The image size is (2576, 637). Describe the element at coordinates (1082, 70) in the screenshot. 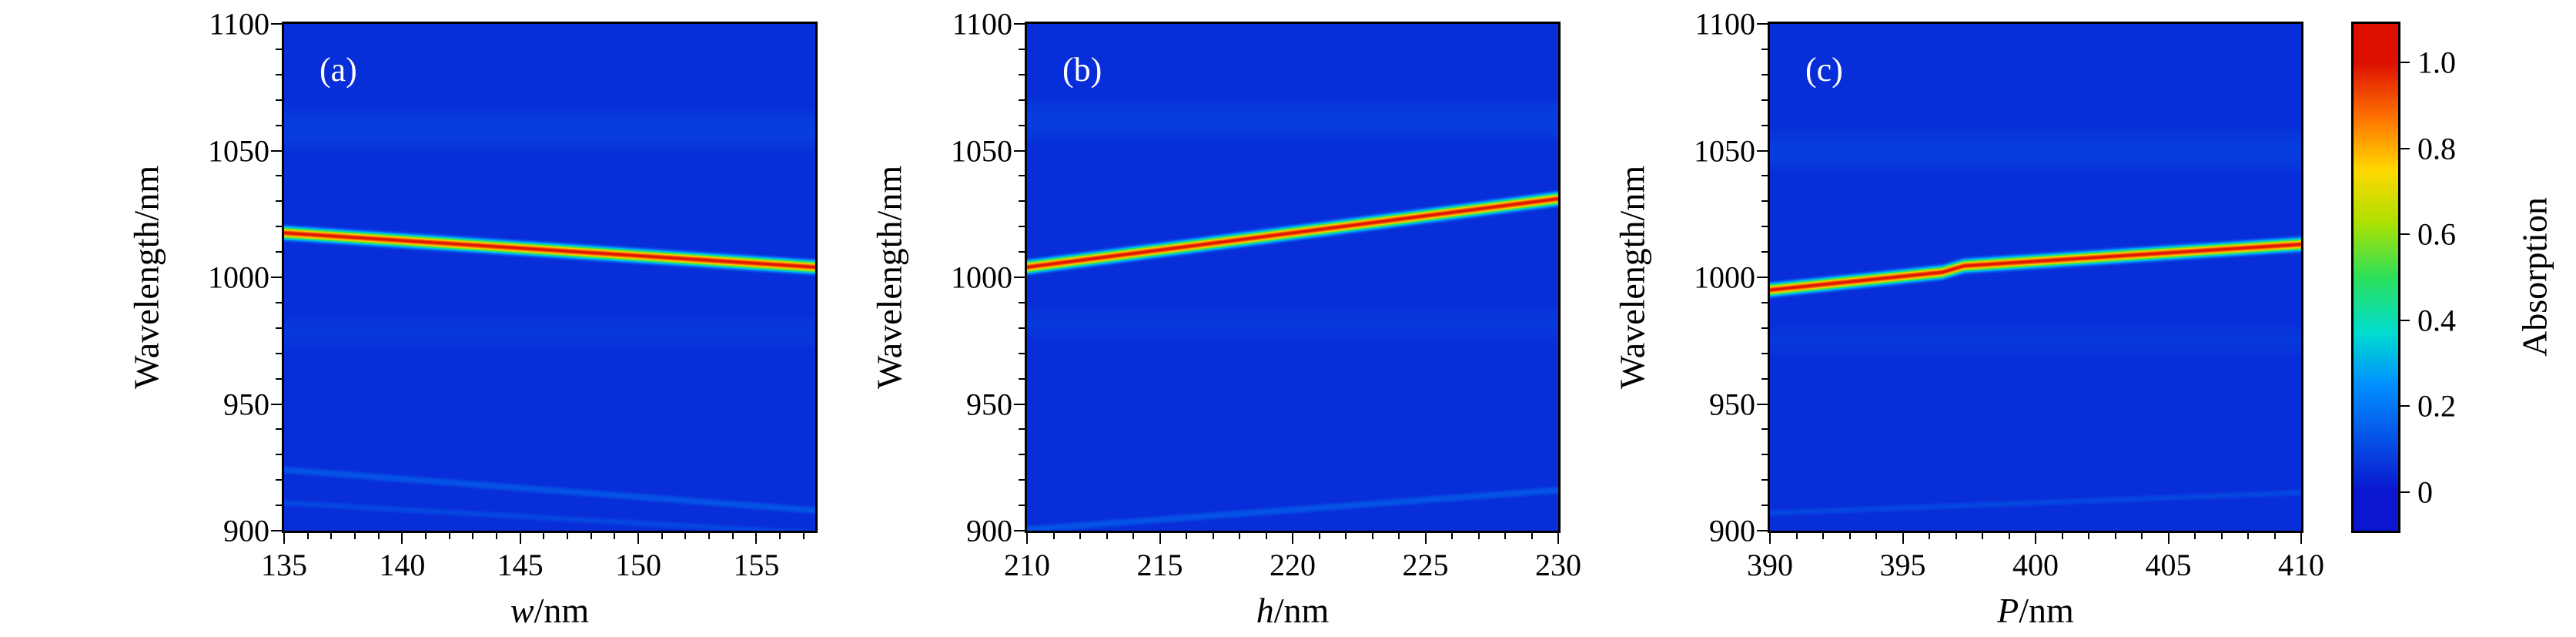

I see `panel-tag-b: (b)` at that location.